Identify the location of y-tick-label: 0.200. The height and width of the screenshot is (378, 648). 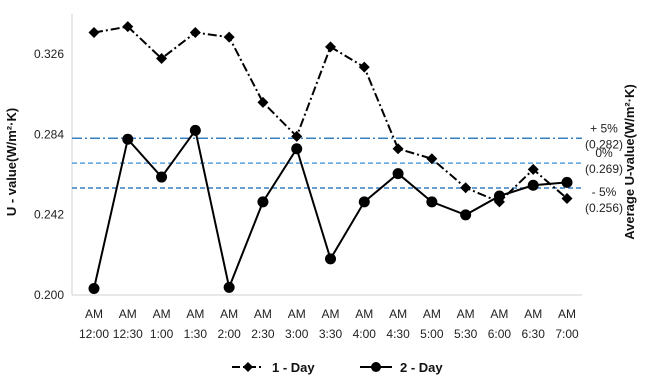
(49, 295).